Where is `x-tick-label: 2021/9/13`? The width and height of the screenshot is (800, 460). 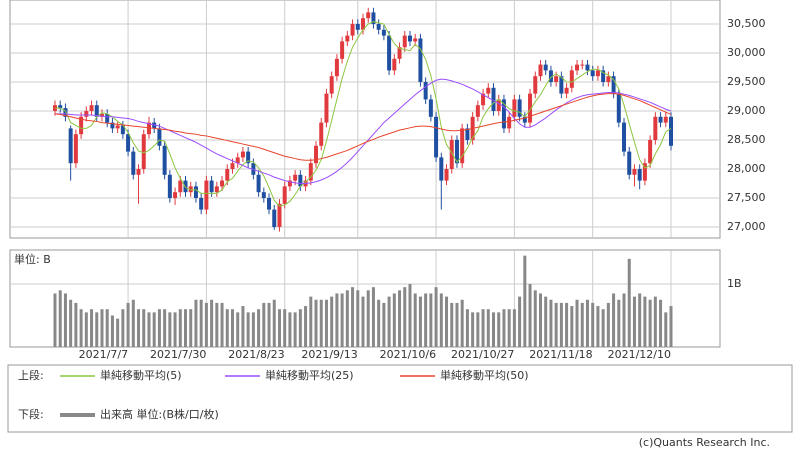 x-tick-label: 2021/9/13 is located at coordinates (329, 354).